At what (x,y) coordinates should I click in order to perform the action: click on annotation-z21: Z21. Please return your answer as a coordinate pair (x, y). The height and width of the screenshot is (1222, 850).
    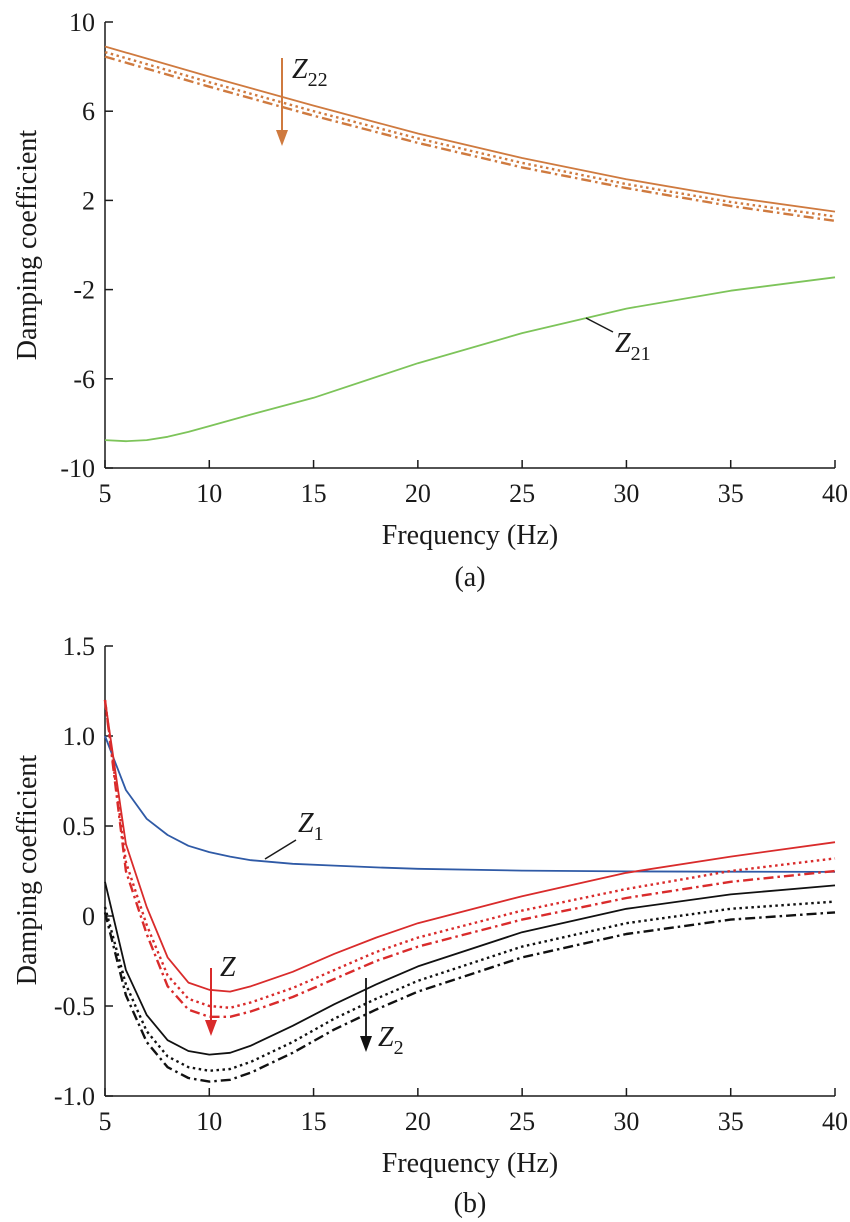
    Looking at the image, I should click on (633, 346).